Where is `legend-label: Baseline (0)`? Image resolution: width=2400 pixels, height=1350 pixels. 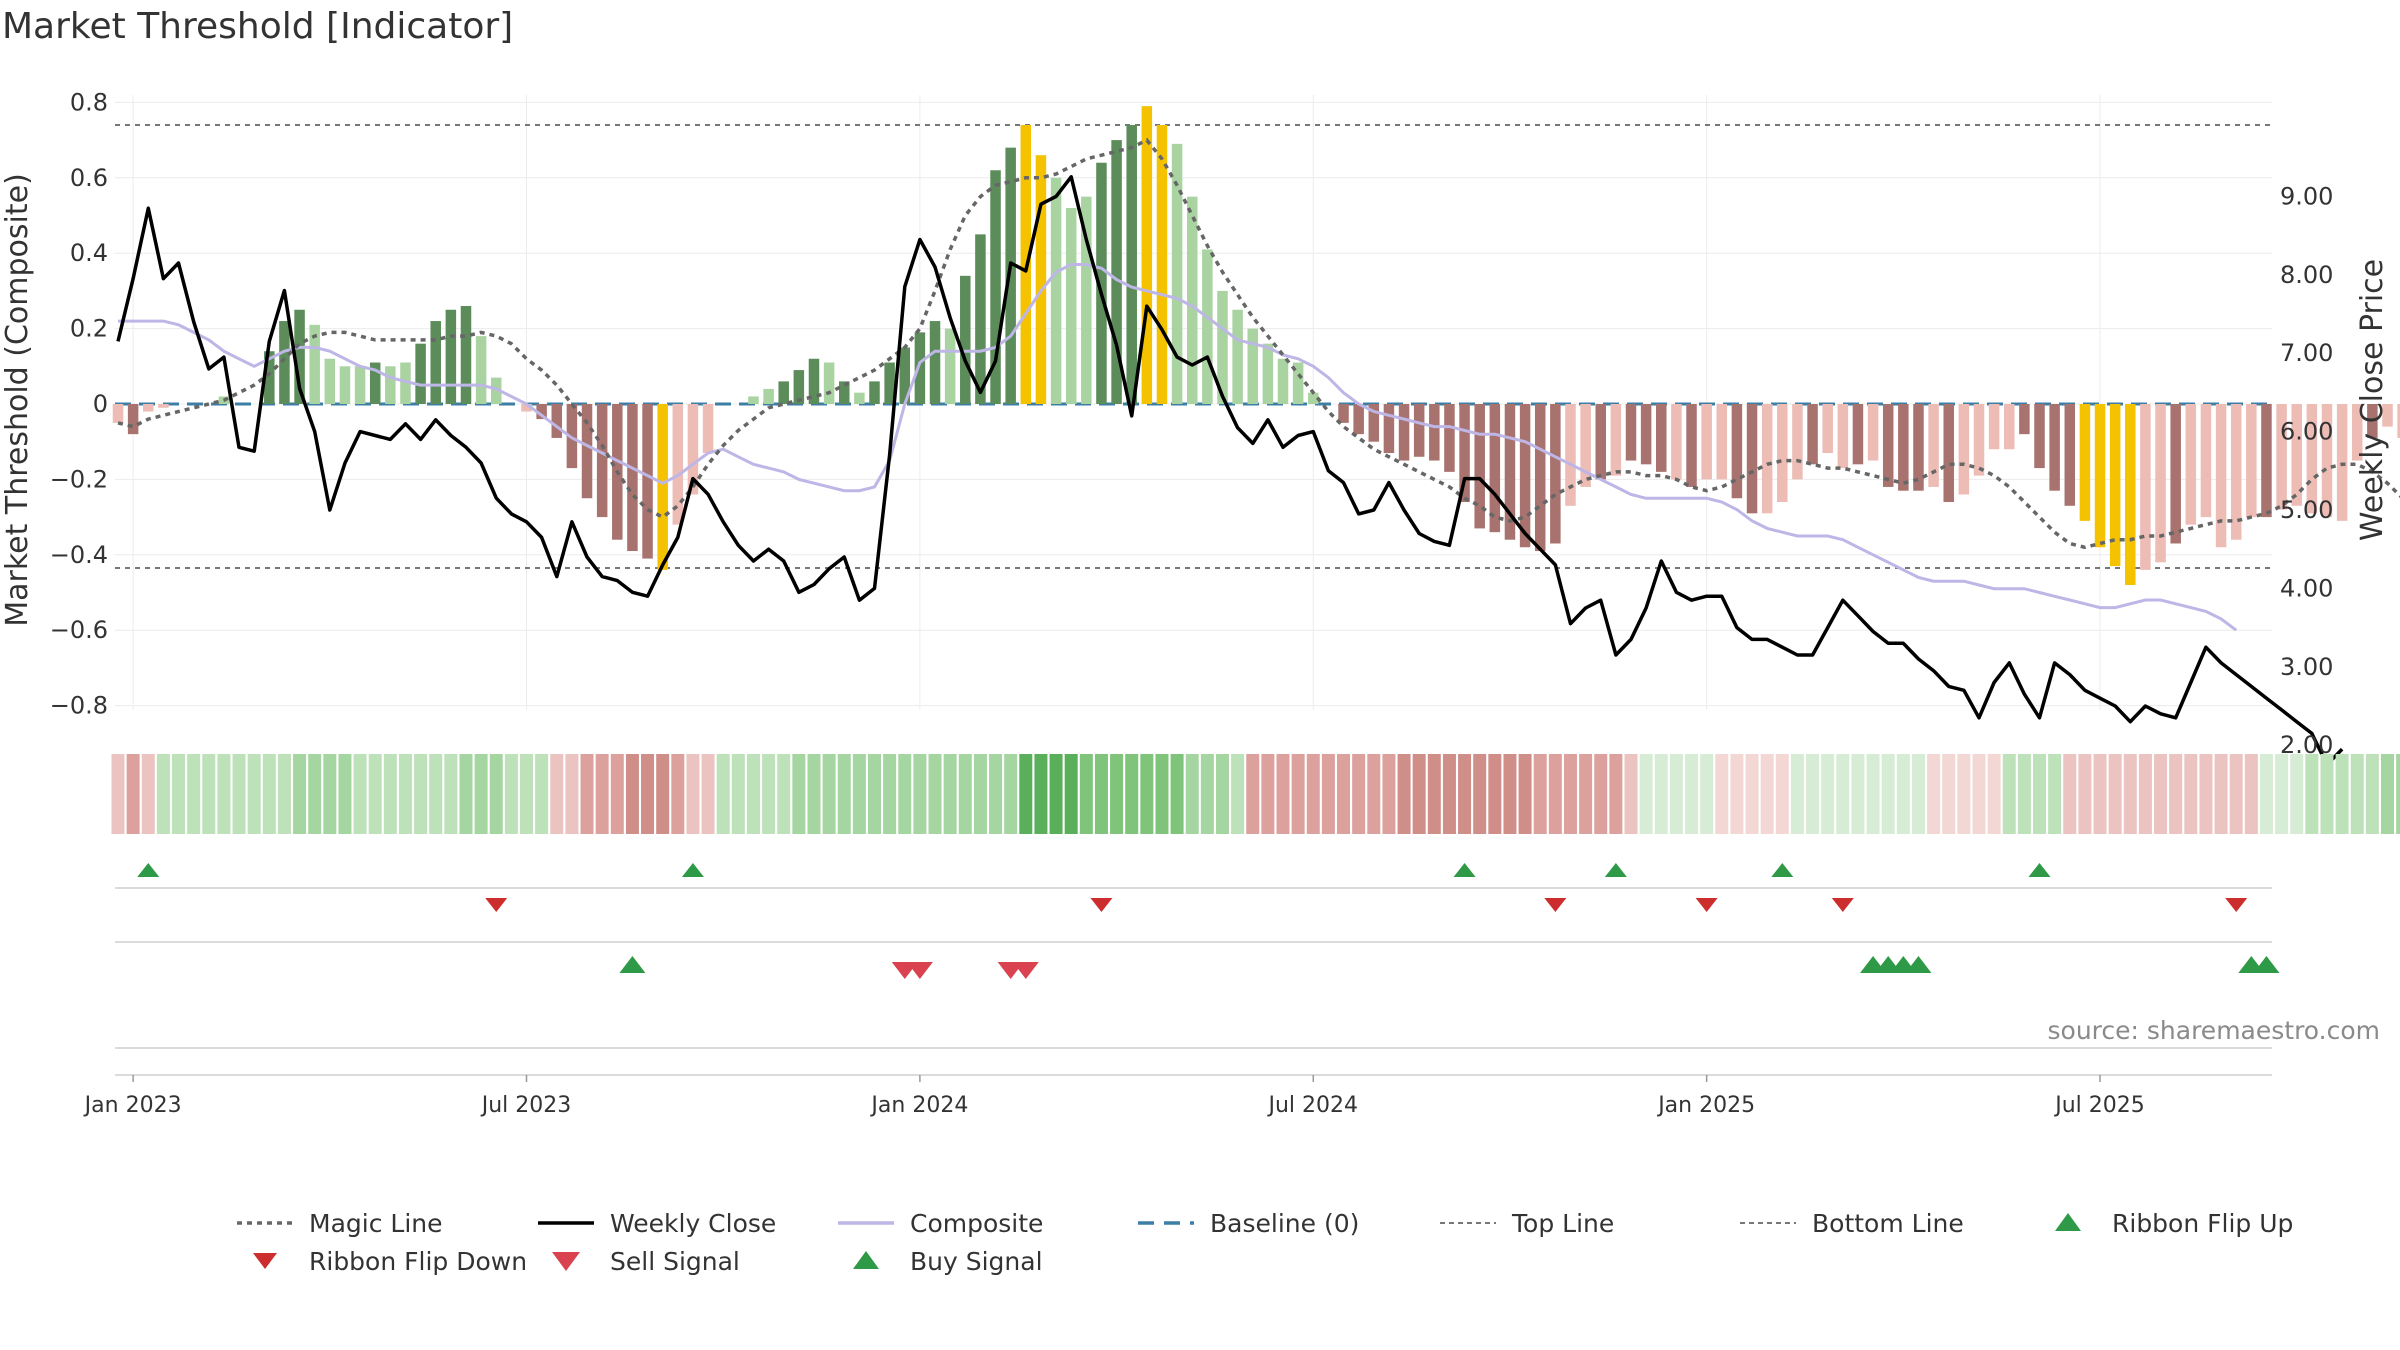 legend-label: Baseline (0) is located at coordinates (1284, 1223).